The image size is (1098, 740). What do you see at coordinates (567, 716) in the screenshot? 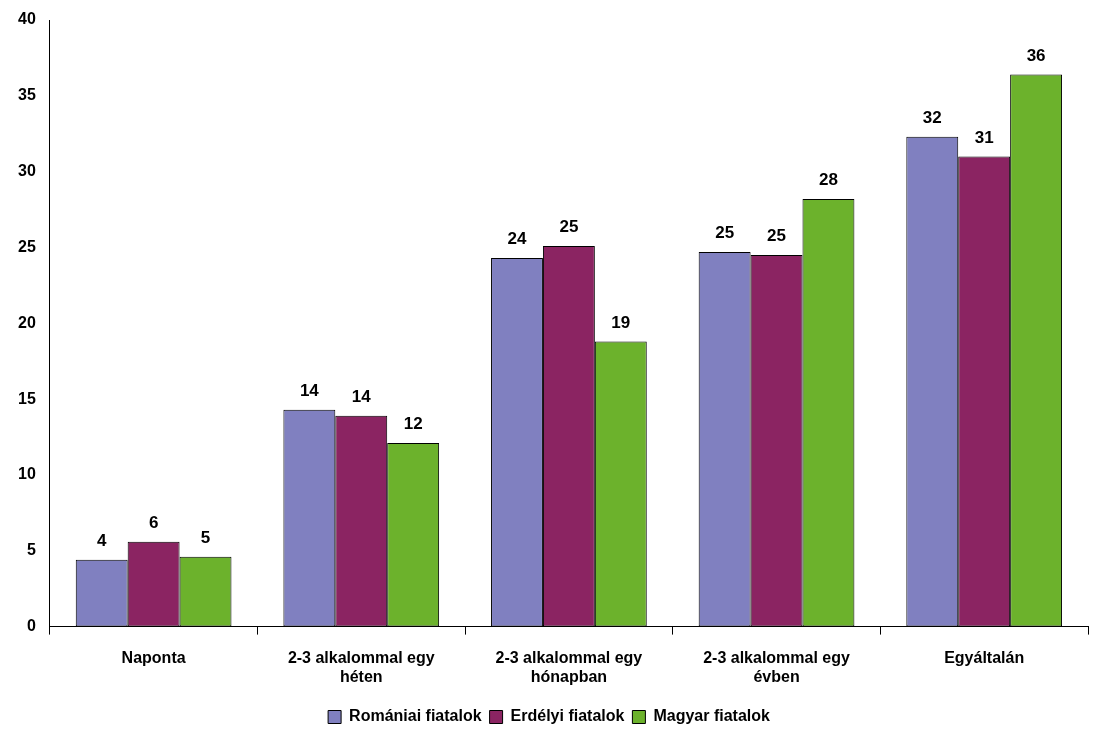
I see `legend-label: Erdélyi fiatalok` at bounding box center [567, 716].